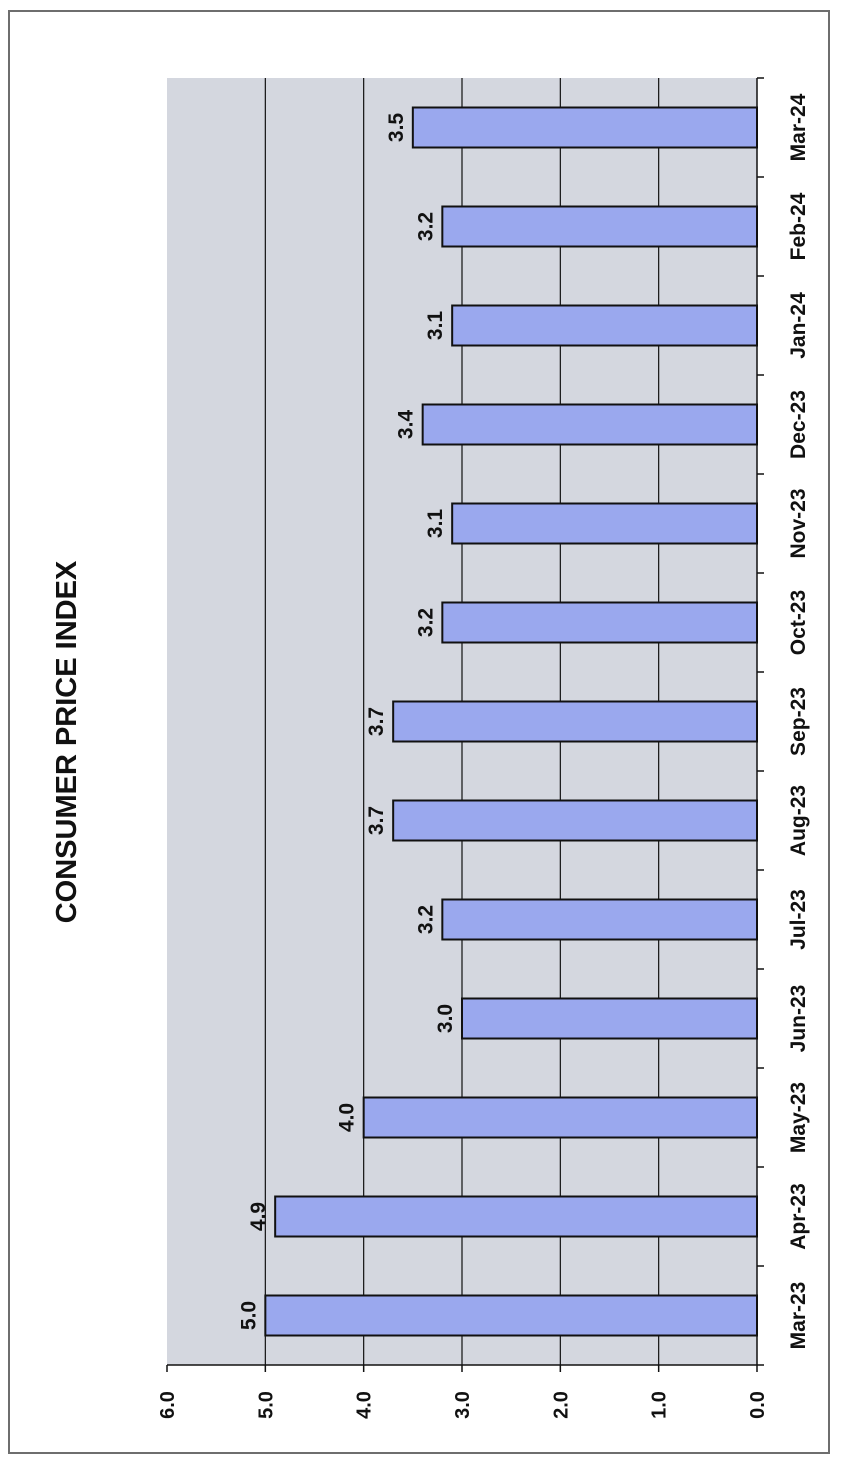 This screenshot has height=1464, width=842. What do you see at coordinates (798, 523) in the screenshot?
I see `category-label: Nov-23` at bounding box center [798, 523].